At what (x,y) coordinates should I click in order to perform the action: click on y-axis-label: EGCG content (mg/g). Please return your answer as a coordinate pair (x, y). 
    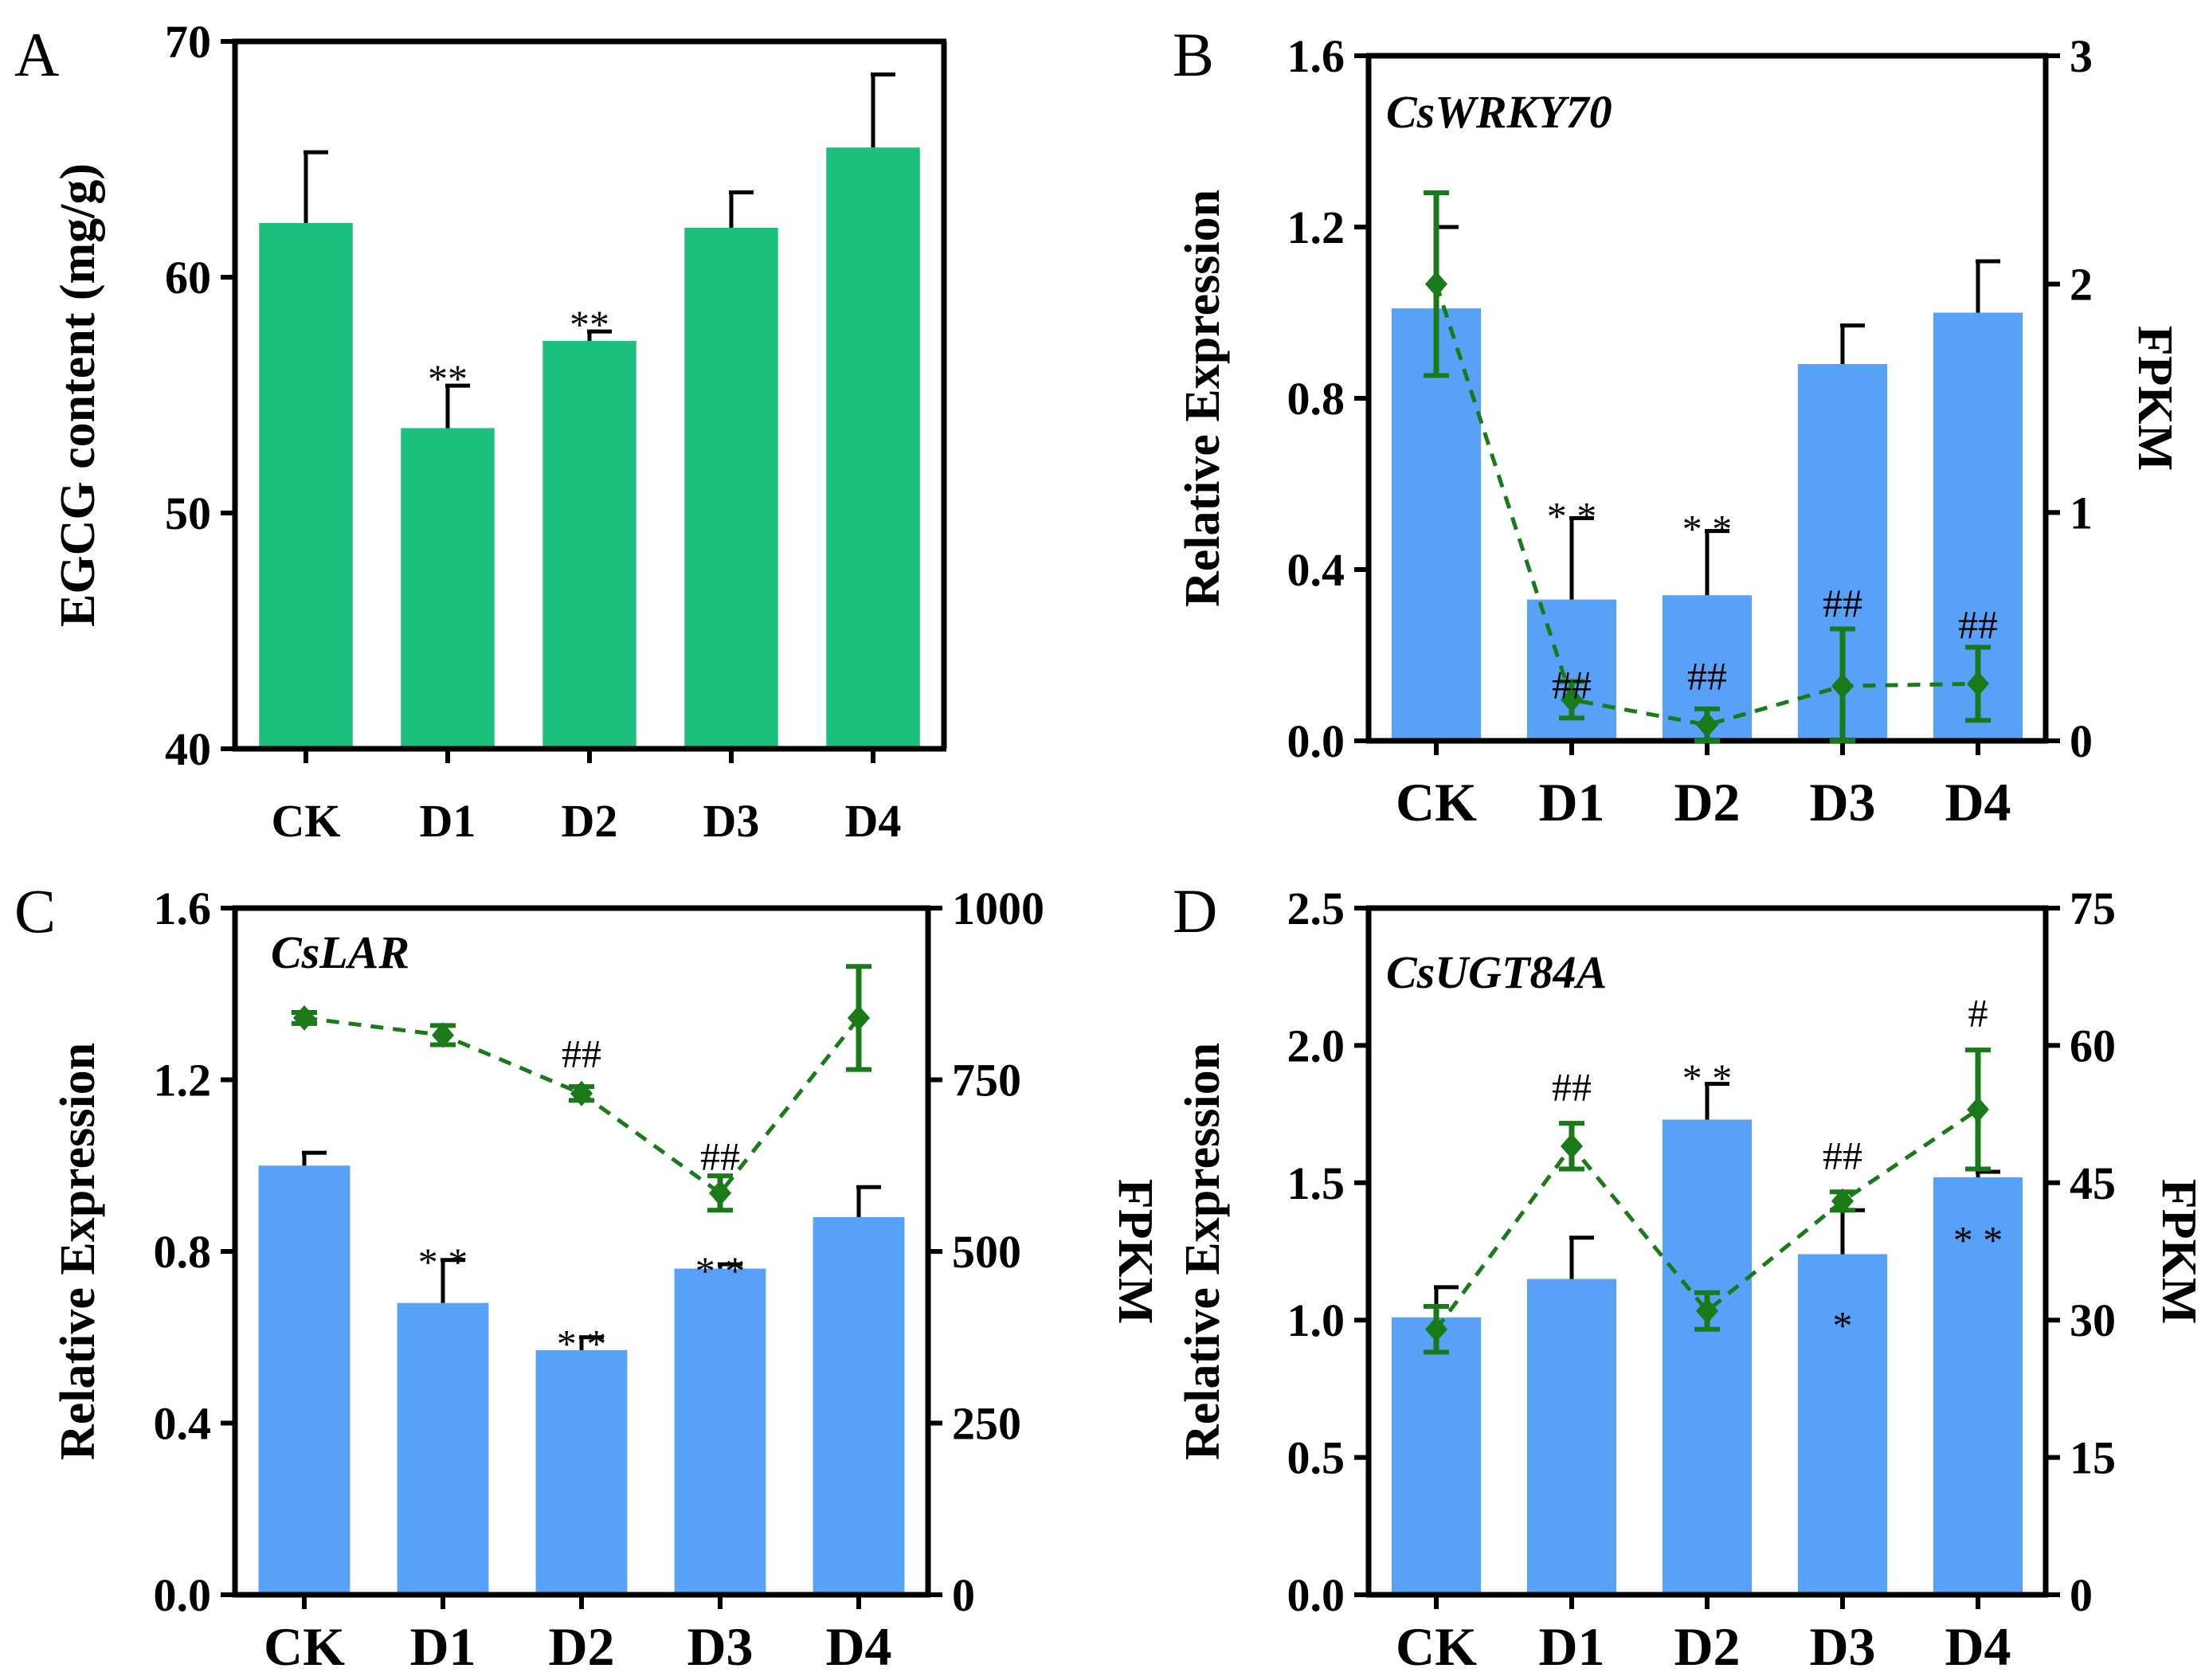
    Looking at the image, I should click on (78, 395).